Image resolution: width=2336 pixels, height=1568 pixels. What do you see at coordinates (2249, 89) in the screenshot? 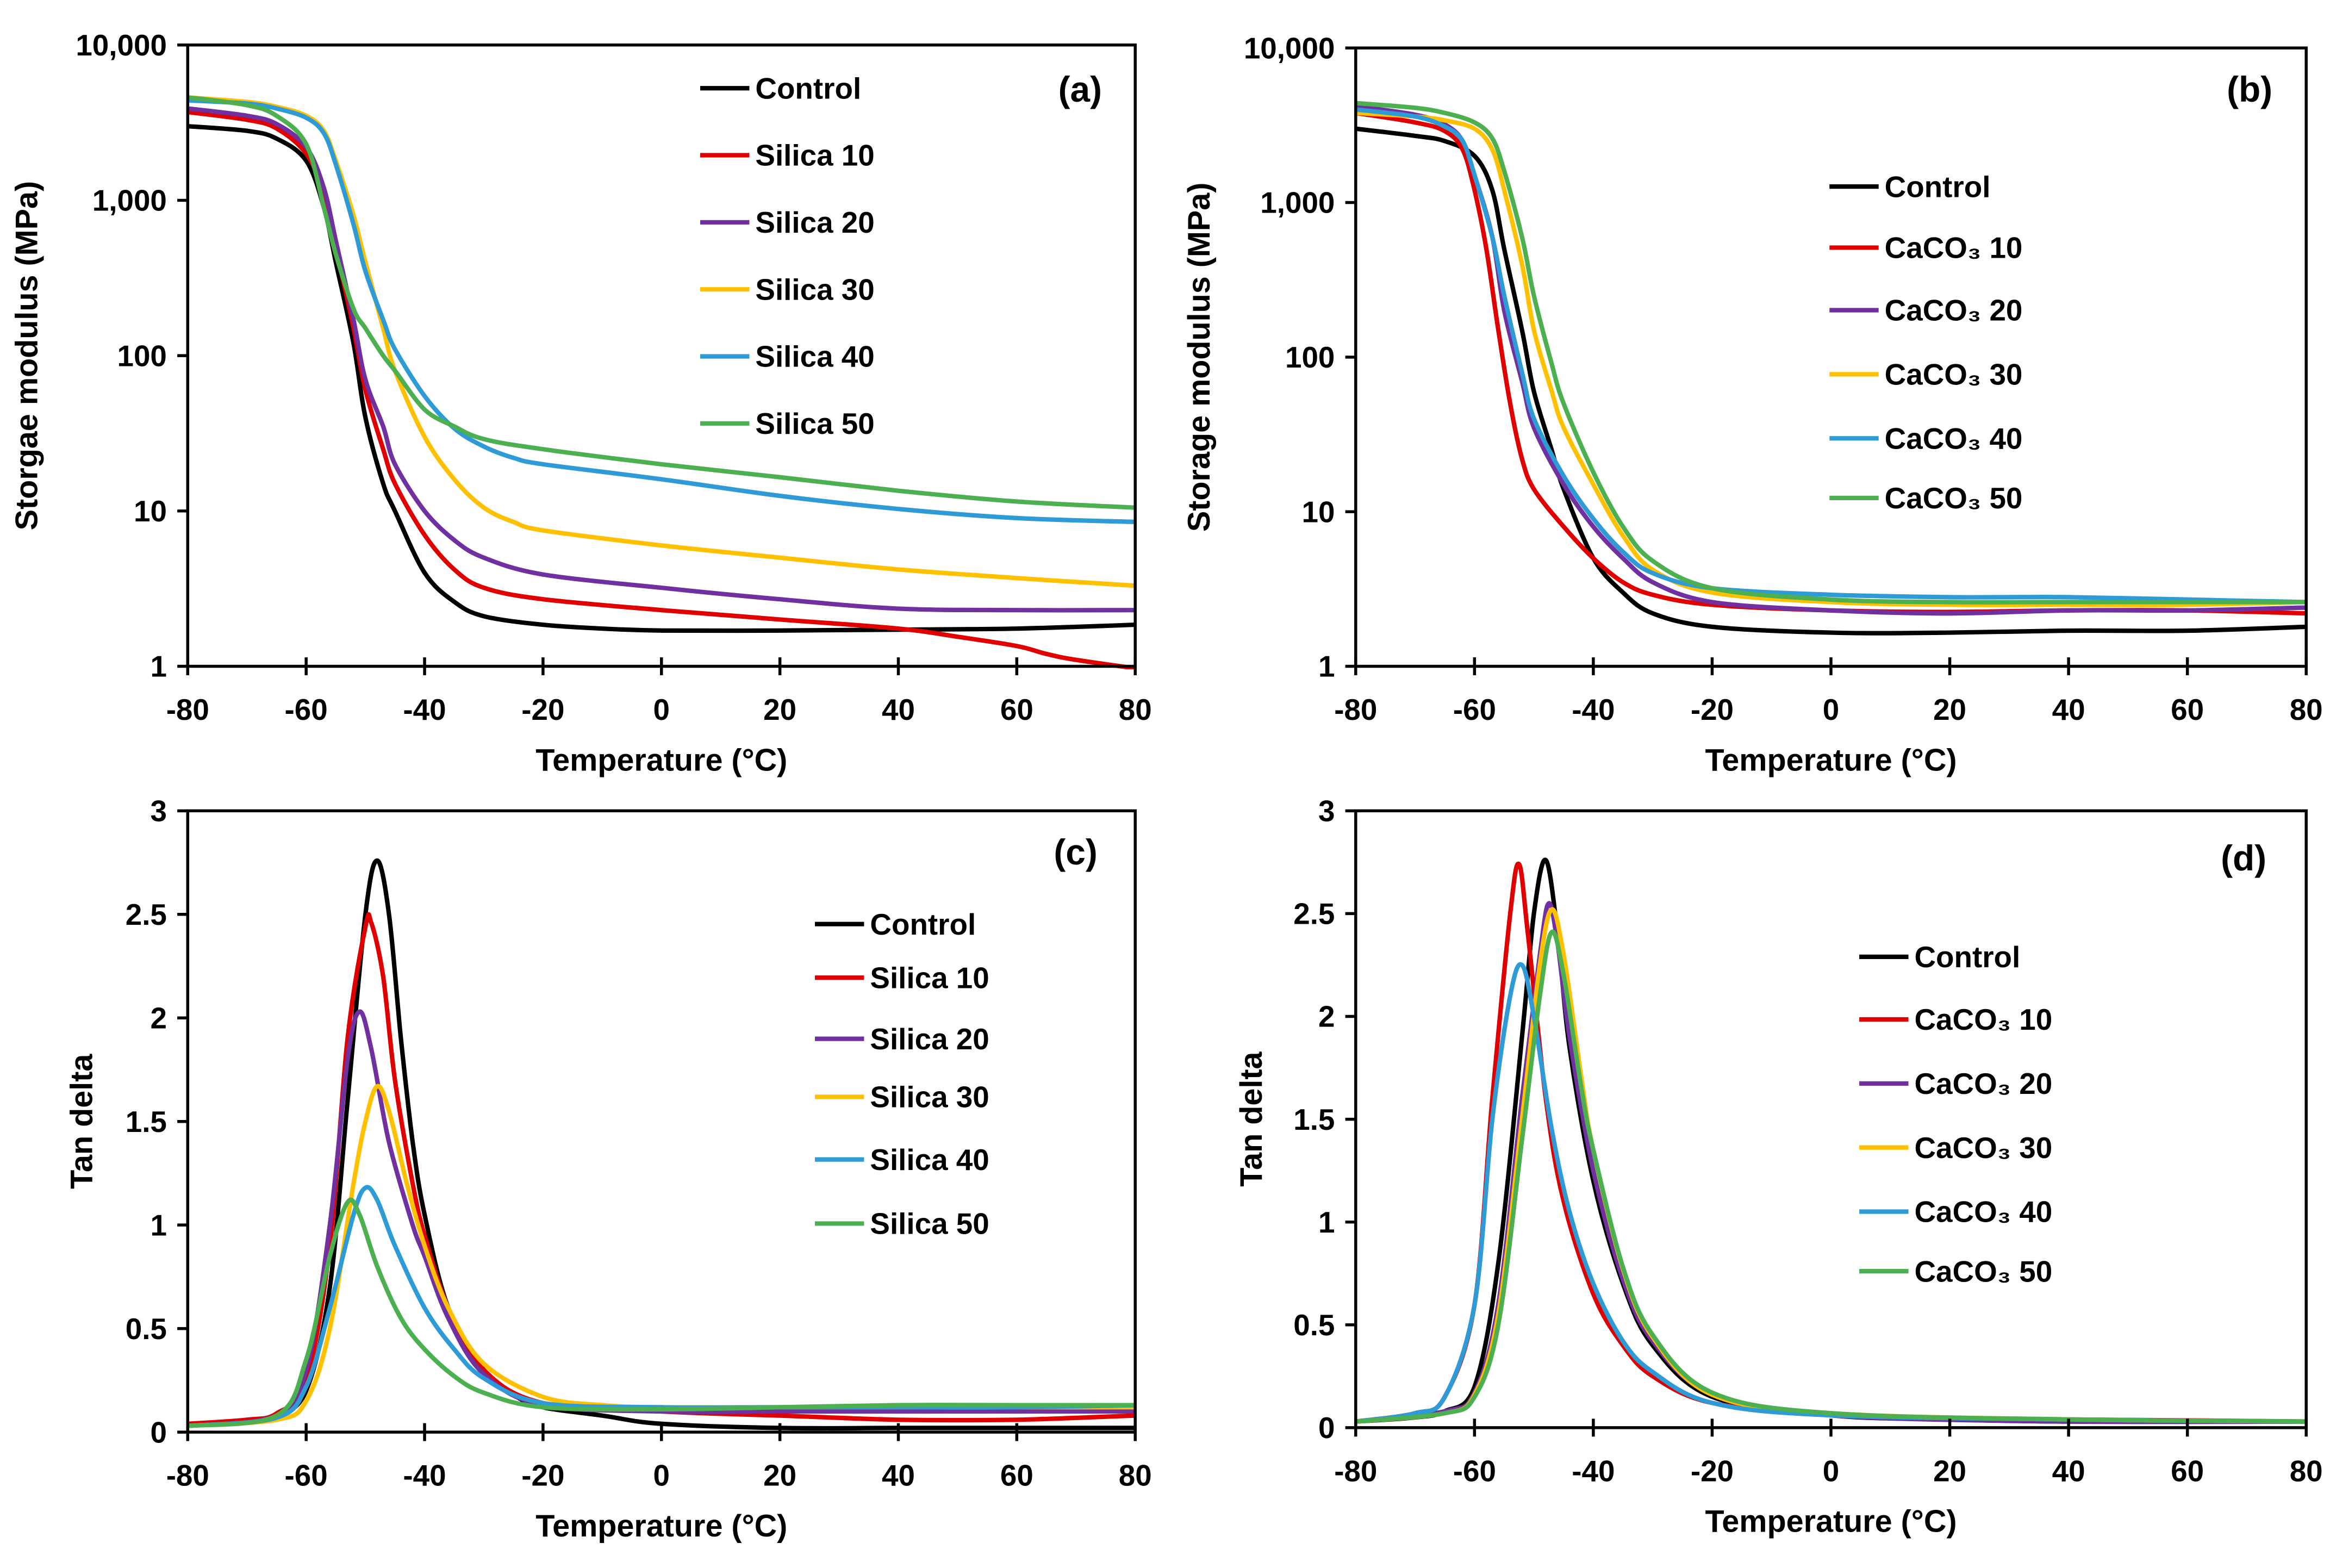
I see `panel-label: (b)` at bounding box center [2249, 89].